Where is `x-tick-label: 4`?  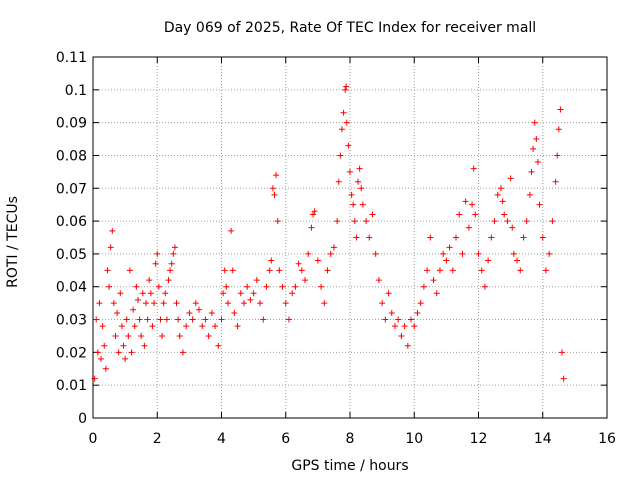 x-tick-label: 4 is located at coordinates (221, 439).